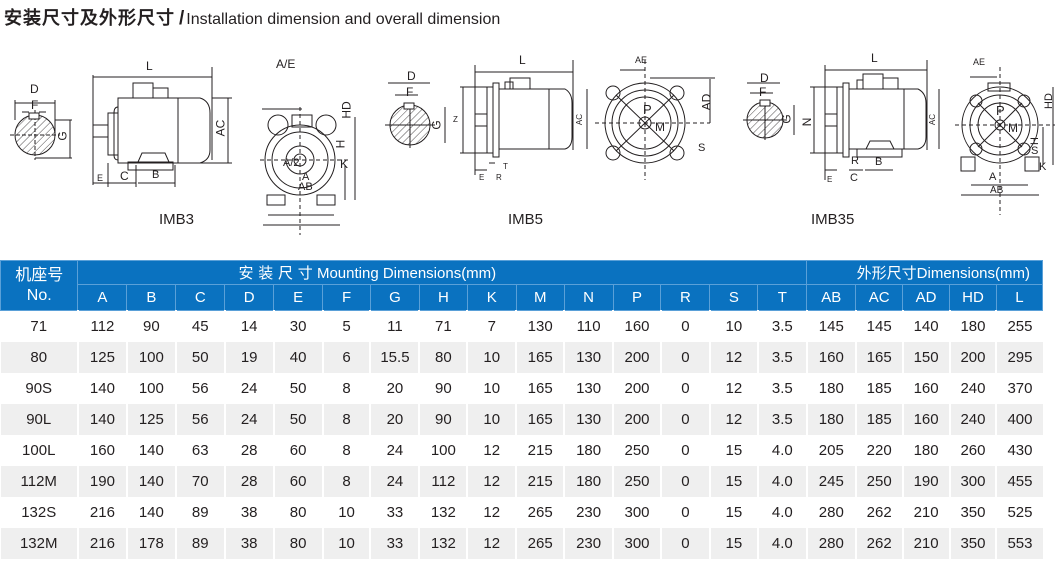  I want to click on cell-b: 140, so click(150, 450).